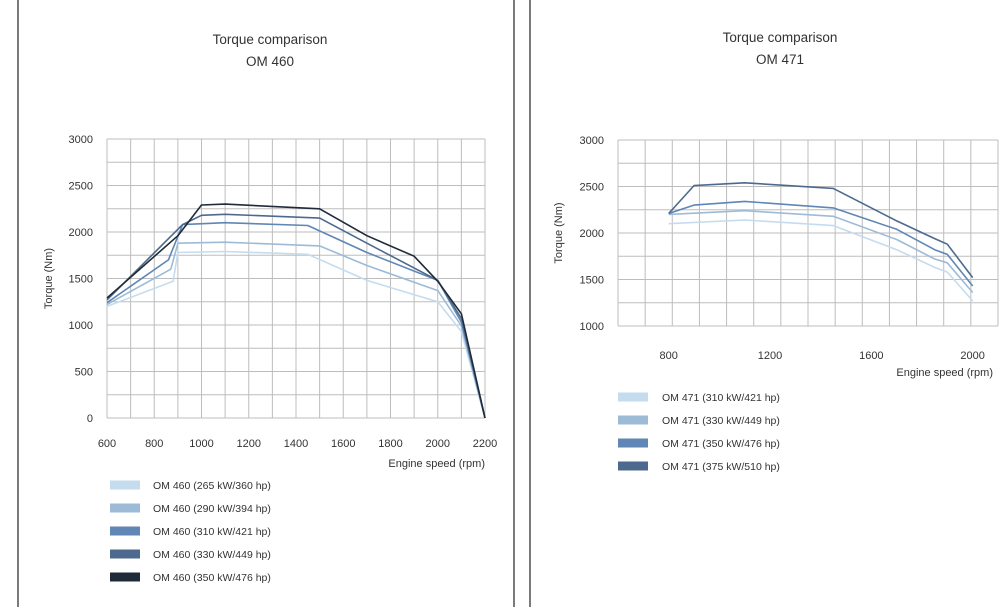  Describe the element at coordinates (212, 555) in the screenshot. I see `legend-label: OM 460 (330 kW/449 hp)` at that location.